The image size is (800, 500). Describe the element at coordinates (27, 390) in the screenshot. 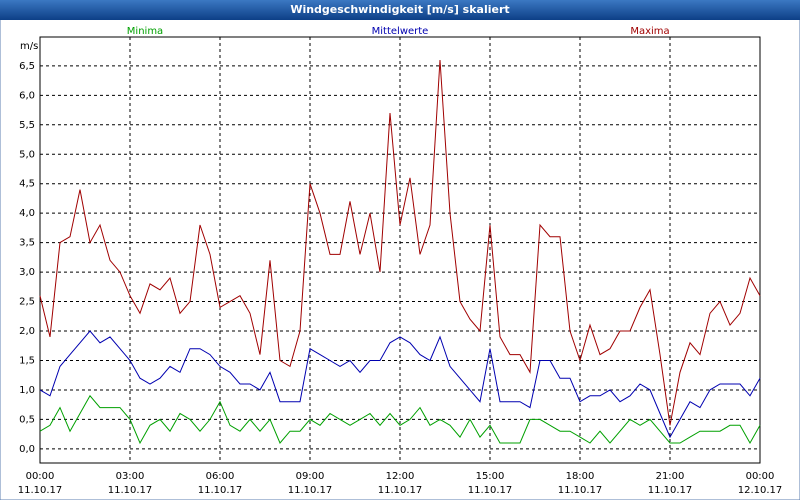

I see `y-tick-label: 1,0` at that location.